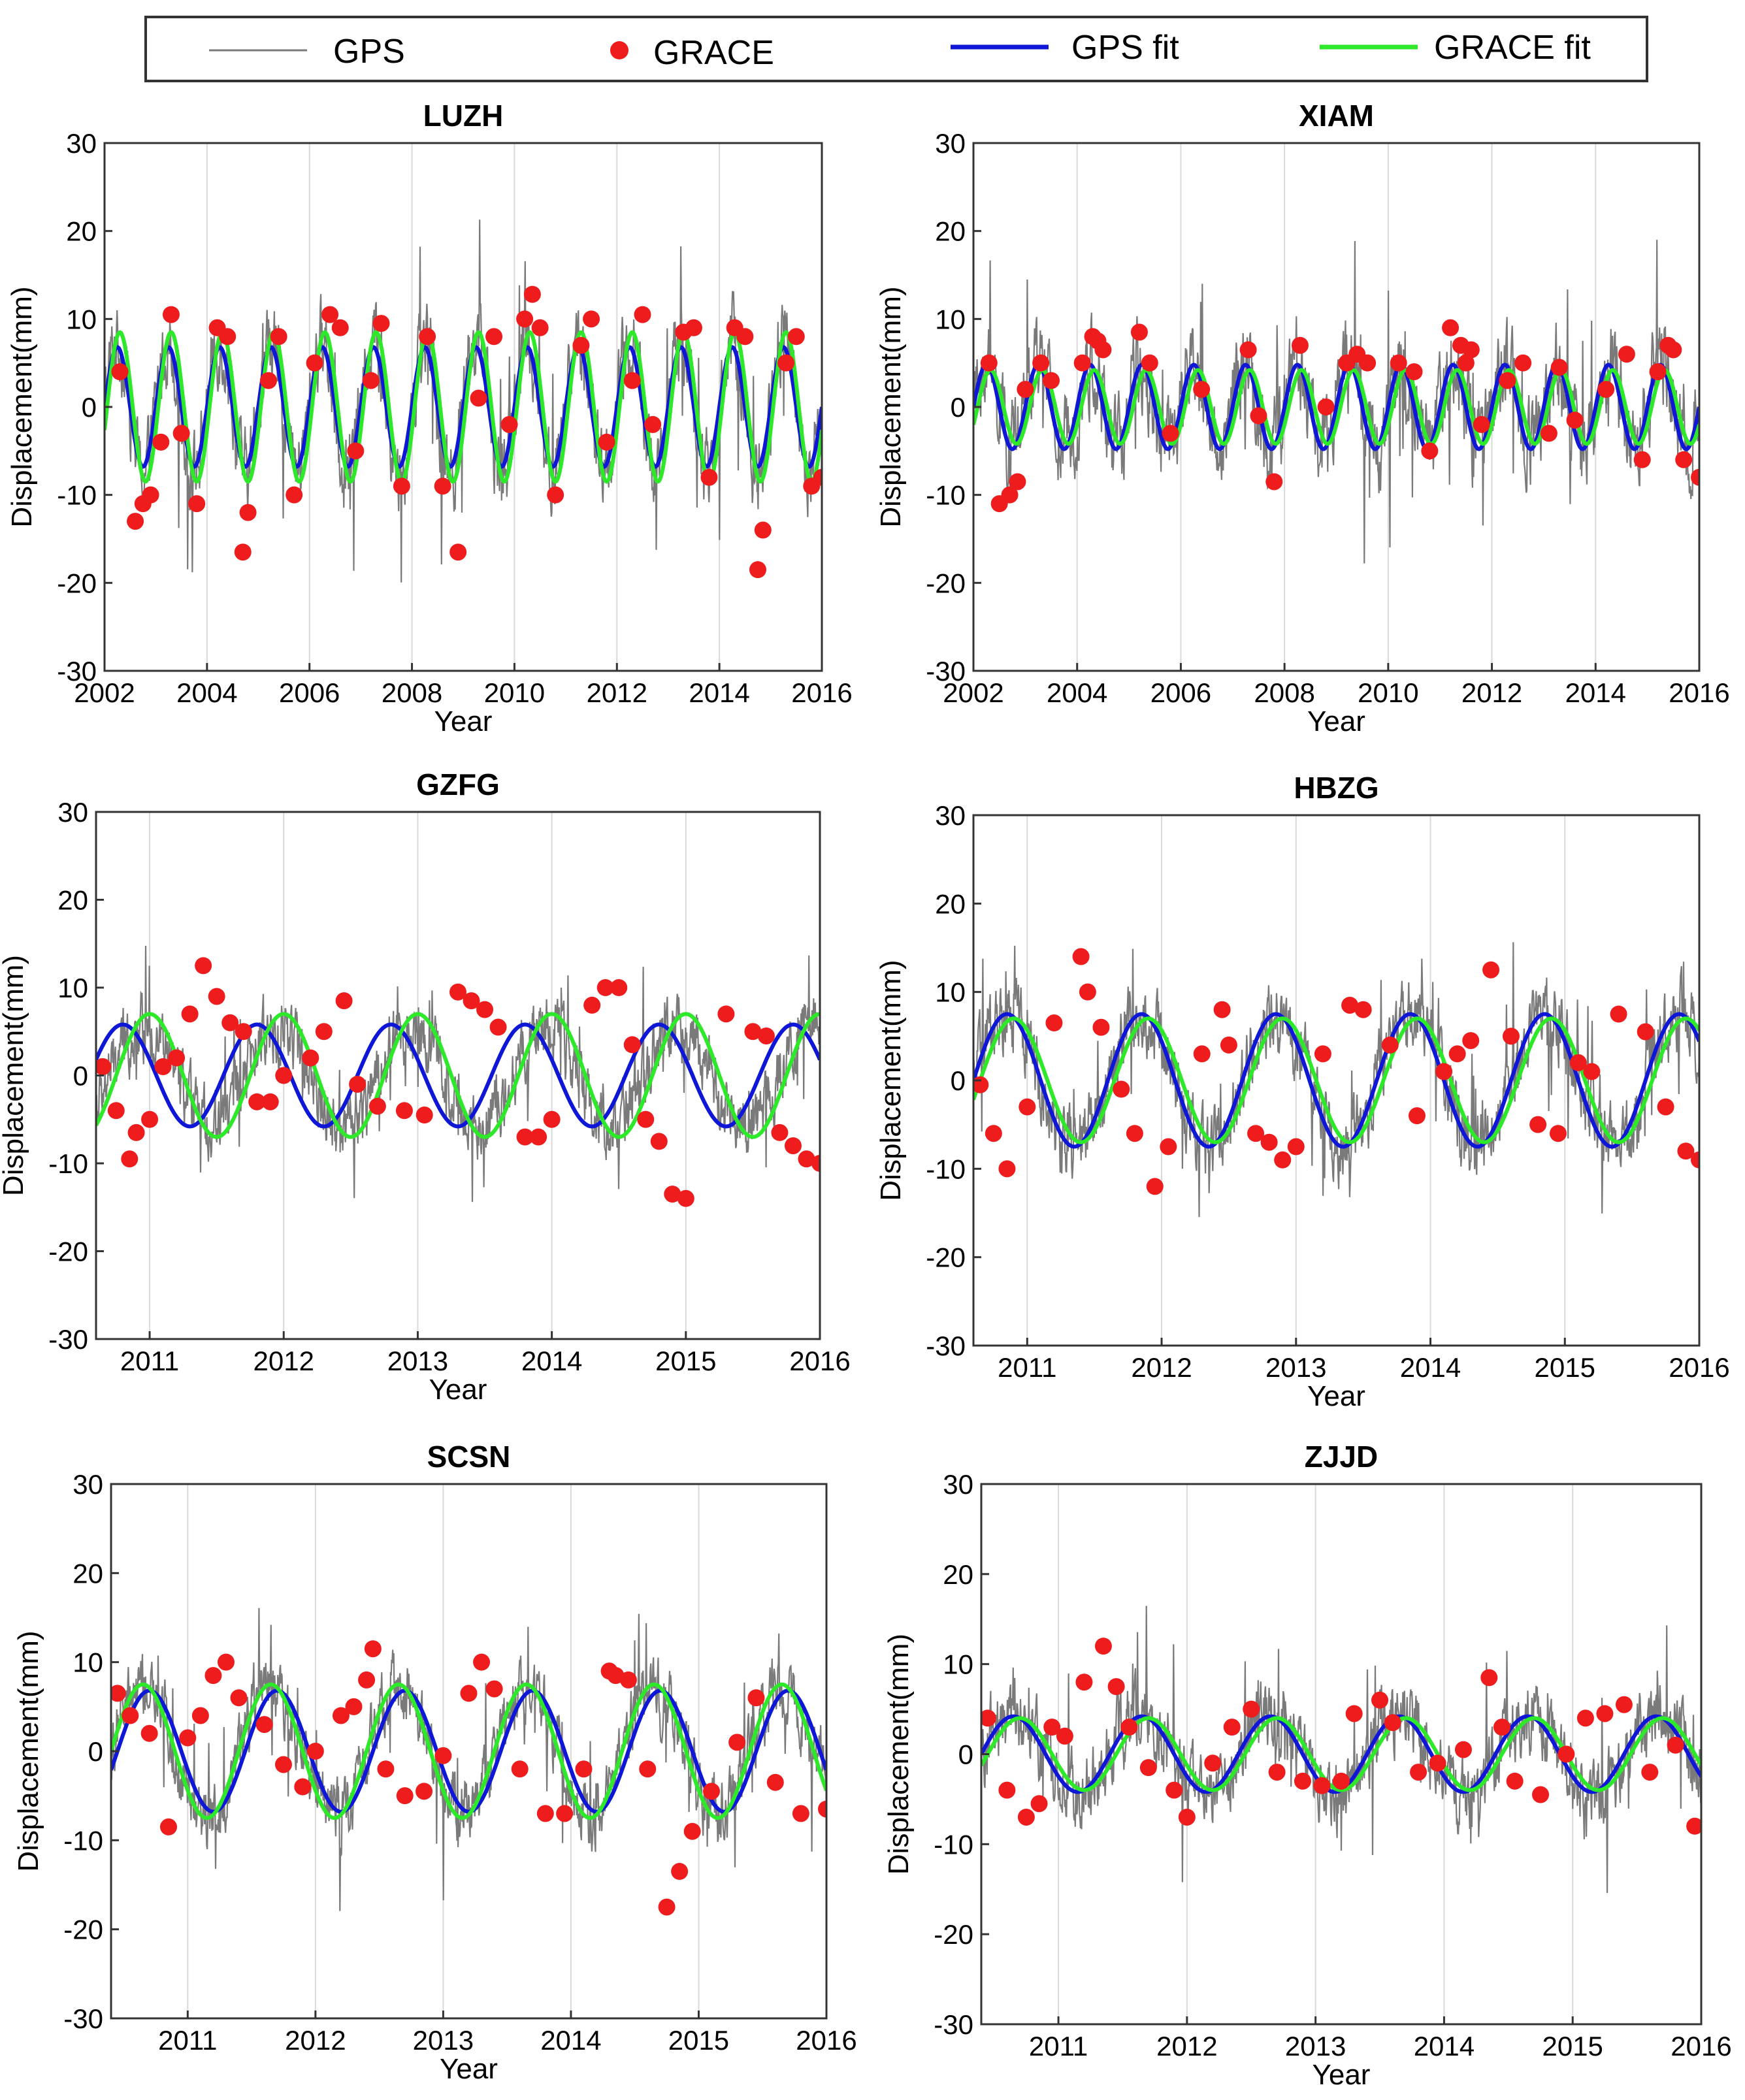  What do you see at coordinates (685, 1361) in the screenshot?
I see `panel-gzfg-xtick-label: 2015` at bounding box center [685, 1361].